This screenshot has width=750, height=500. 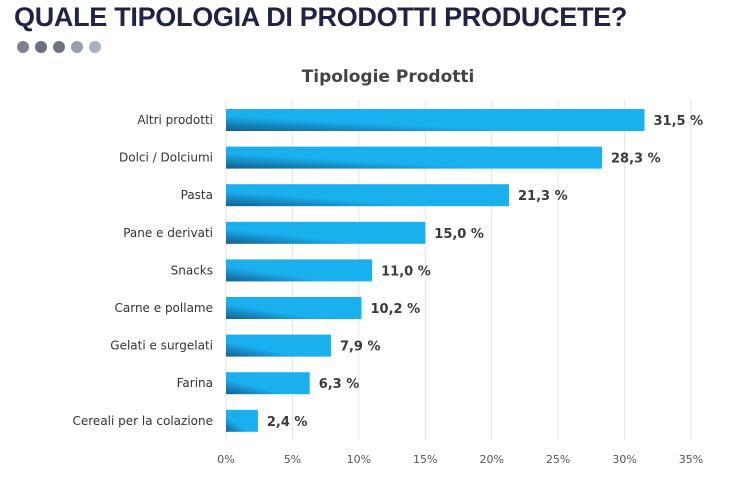 What do you see at coordinates (396, 309) in the screenshot?
I see `value-label: 10,2 %` at bounding box center [396, 309].